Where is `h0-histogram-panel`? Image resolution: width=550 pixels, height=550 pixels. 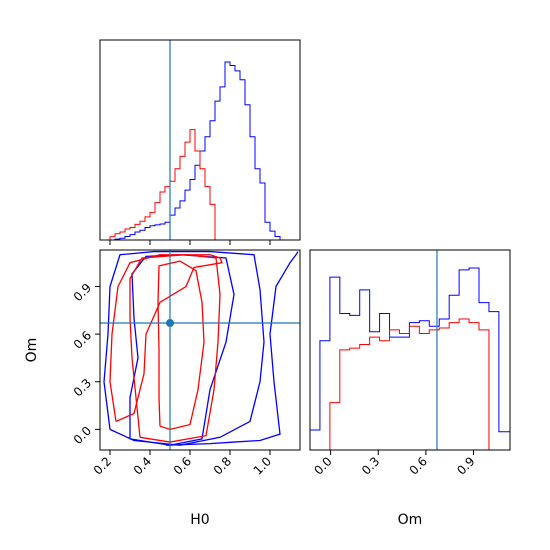
h0-histogram-panel is located at coordinates (200, 142).